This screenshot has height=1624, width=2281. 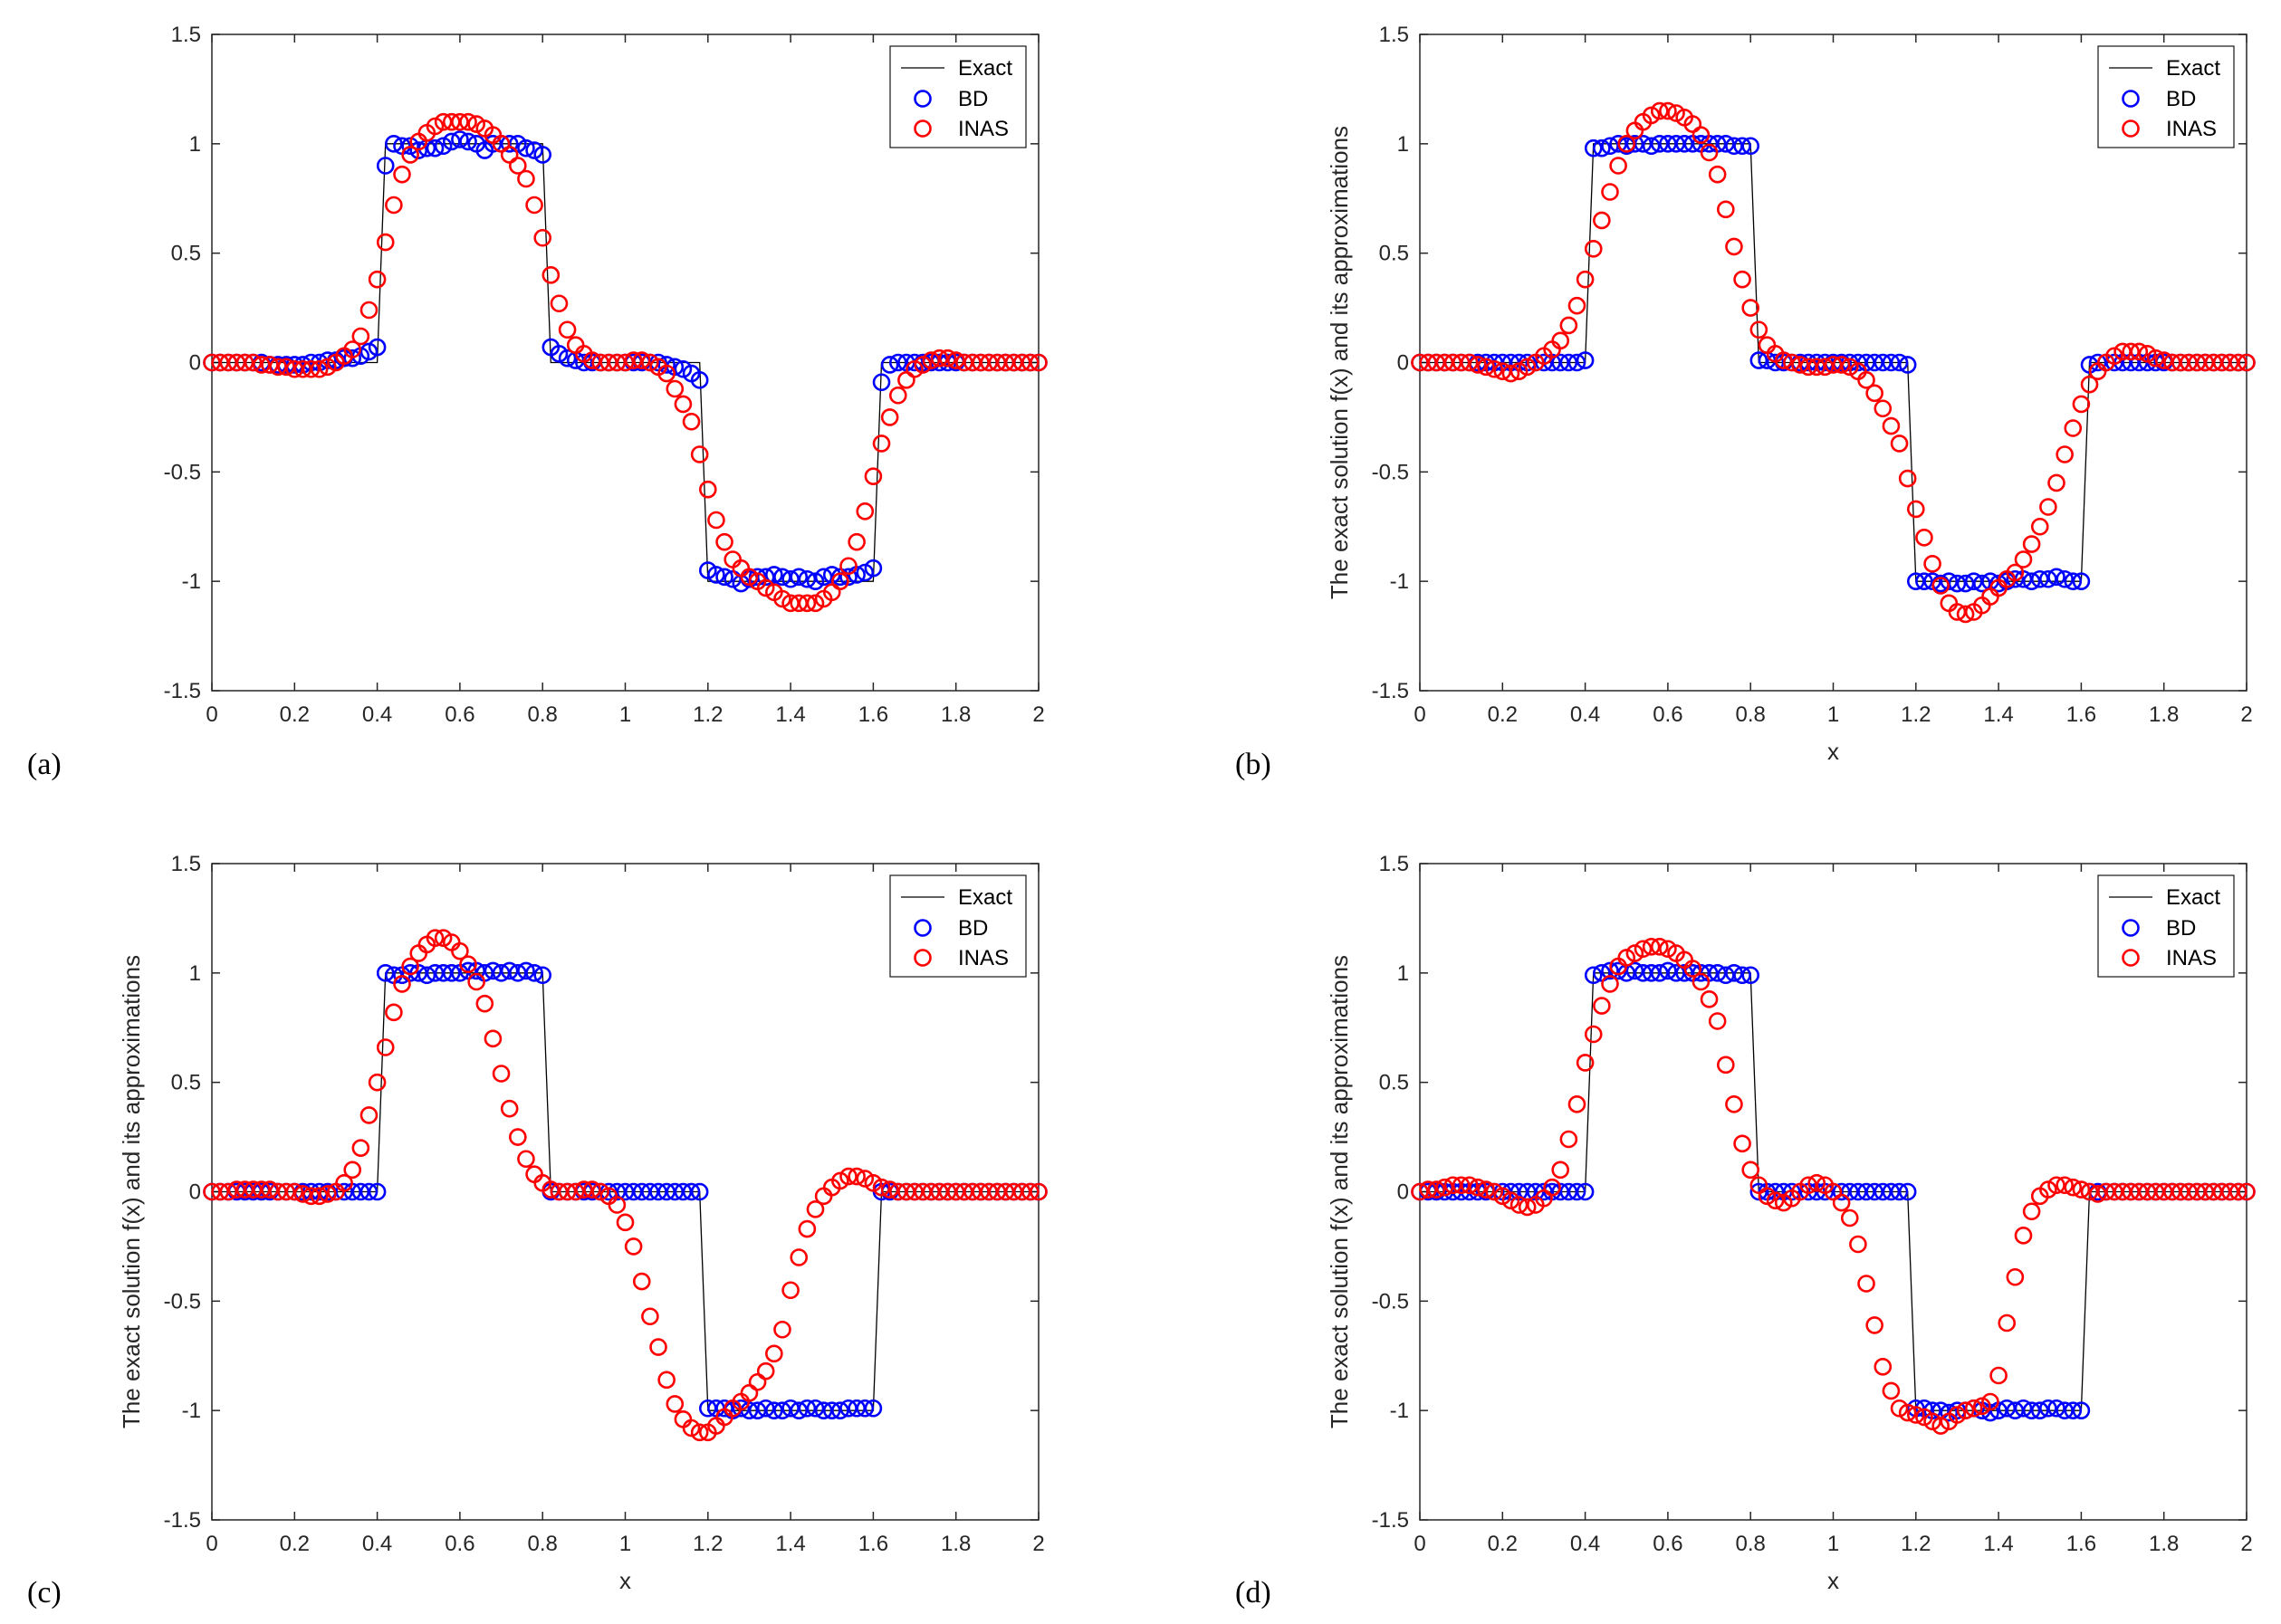 I want to click on x-tick-label: 2, so click(x=2246, y=1544).